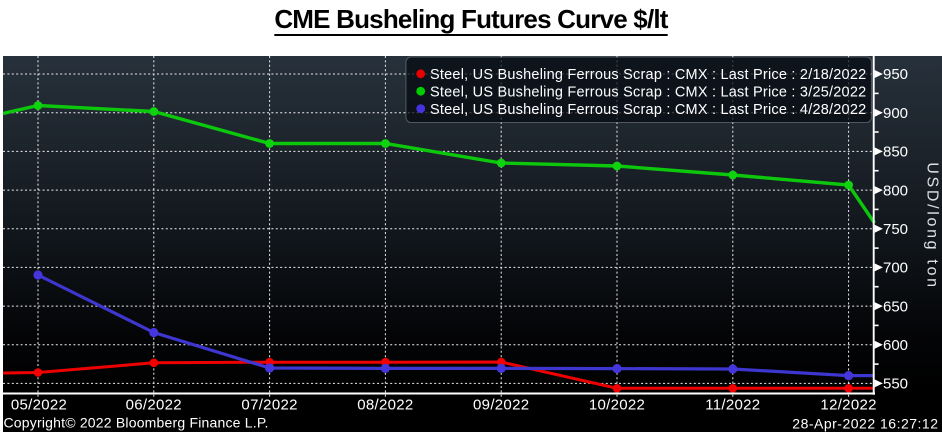 Image resolution: width=942 pixels, height=435 pixels. Describe the element at coordinates (895, 152) in the screenshot. I see `svg-text: 850` at that location.